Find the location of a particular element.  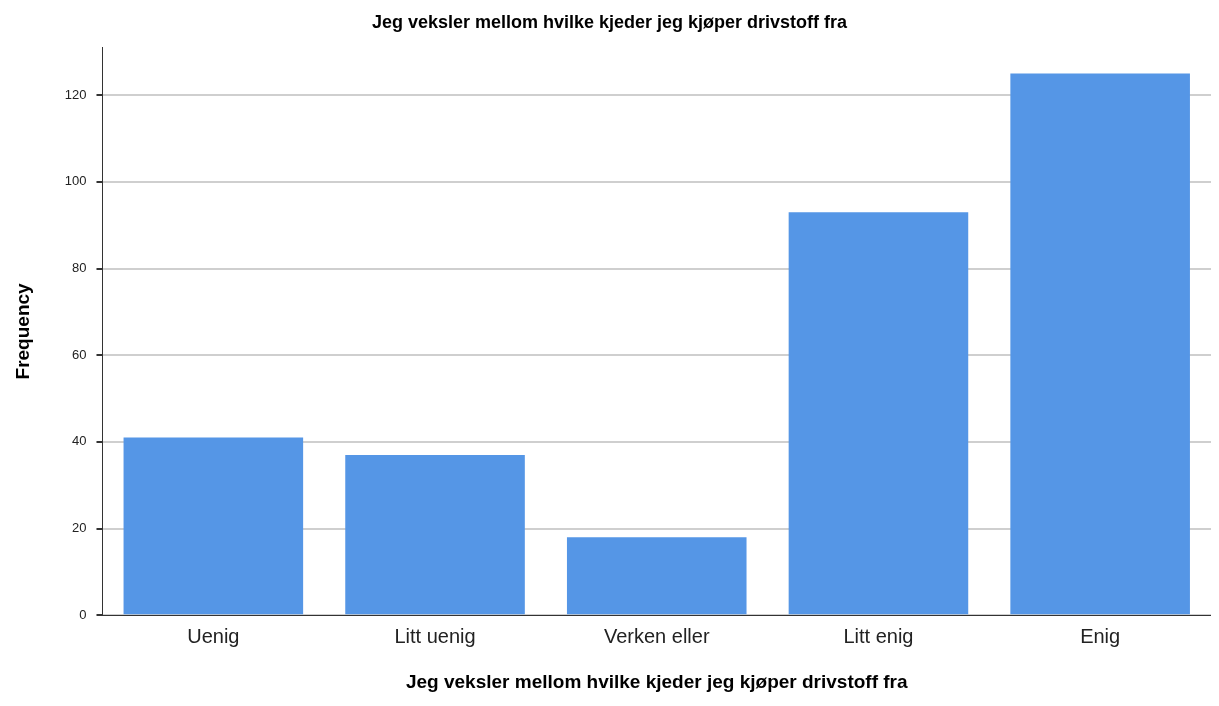

x-tick-label: Verken eller is located at coordinates (656, 635).